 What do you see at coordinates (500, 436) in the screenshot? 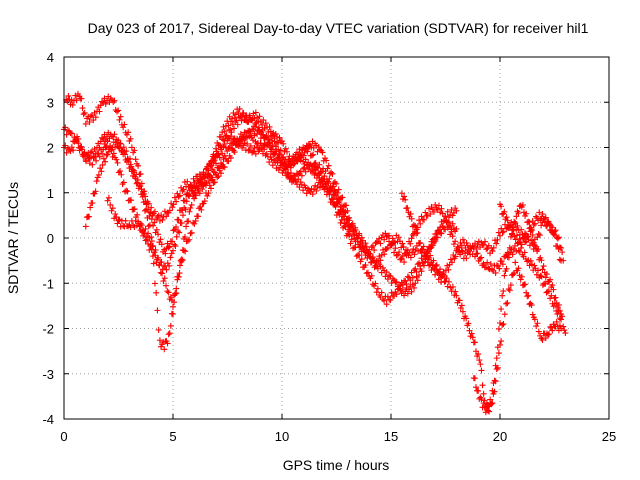
I see `x-tick-label: 20` at bounding box center [500, 436].